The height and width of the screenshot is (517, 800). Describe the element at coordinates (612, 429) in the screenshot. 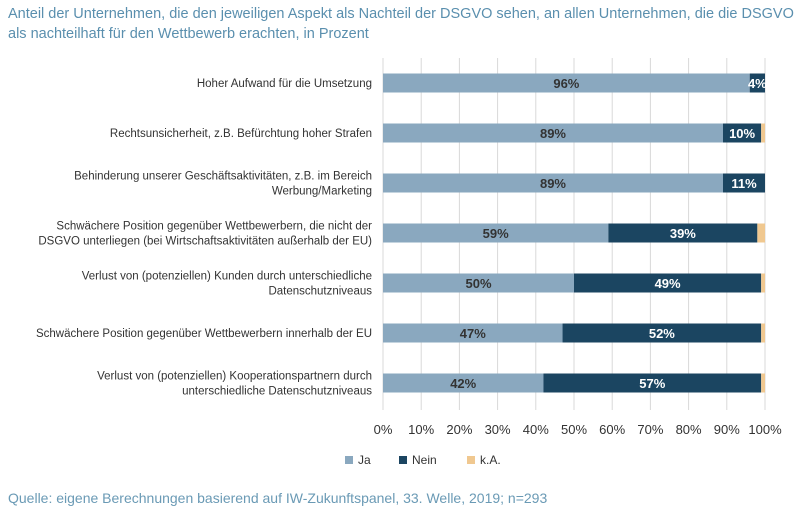

I see `x-tick-label: 60%` at that location.